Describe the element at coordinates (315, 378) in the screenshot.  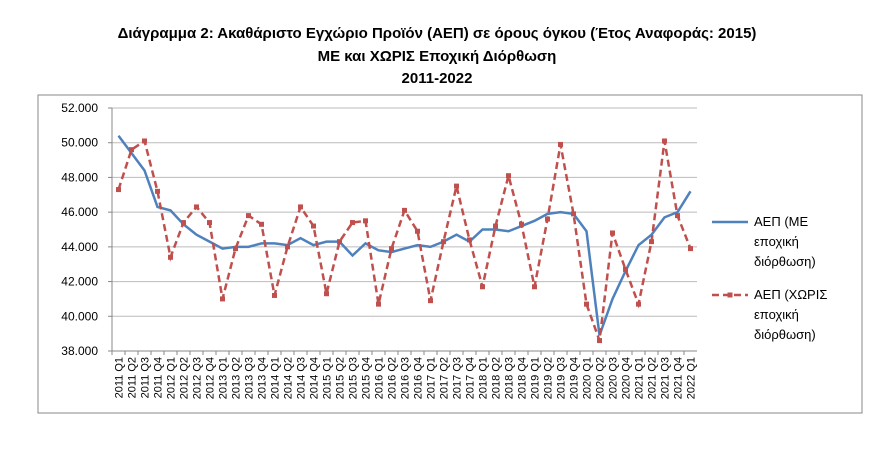
I see `x-tick-label: 2014 Q4` at that location.